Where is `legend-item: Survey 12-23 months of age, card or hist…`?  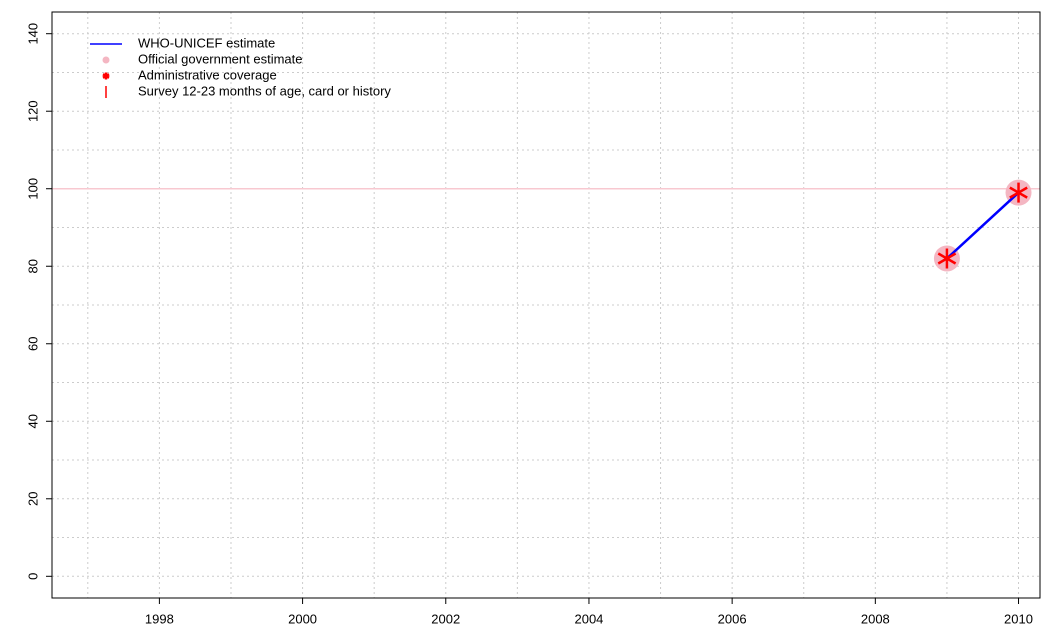 legend-item: Survey 12-23 months of age, card or hist… is located at coordinates (248, 90).